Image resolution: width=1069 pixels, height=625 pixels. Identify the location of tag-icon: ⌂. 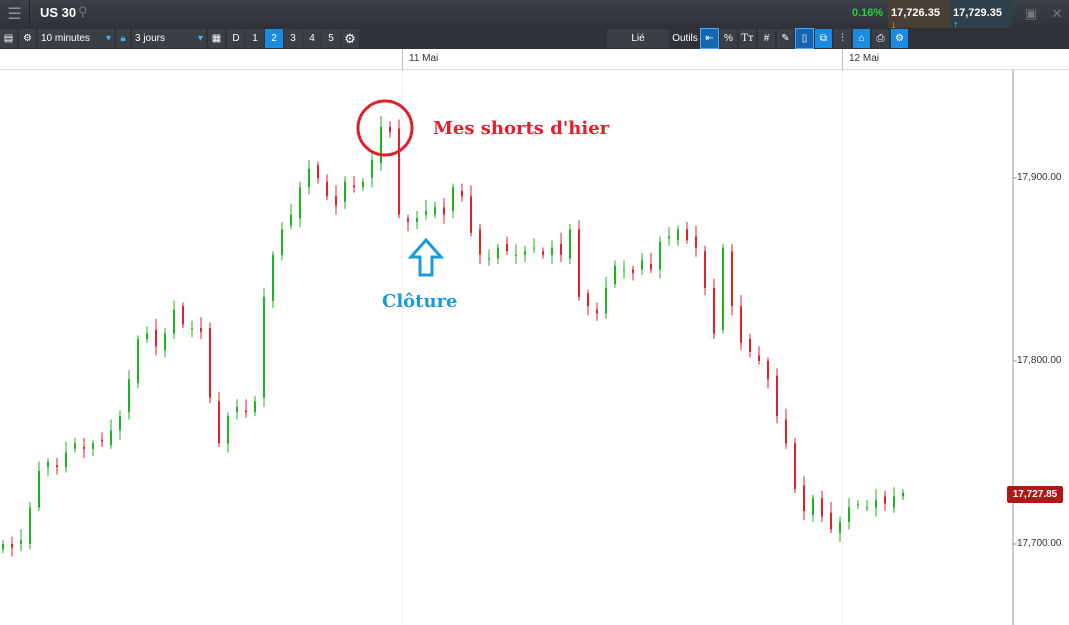
(861, 38).